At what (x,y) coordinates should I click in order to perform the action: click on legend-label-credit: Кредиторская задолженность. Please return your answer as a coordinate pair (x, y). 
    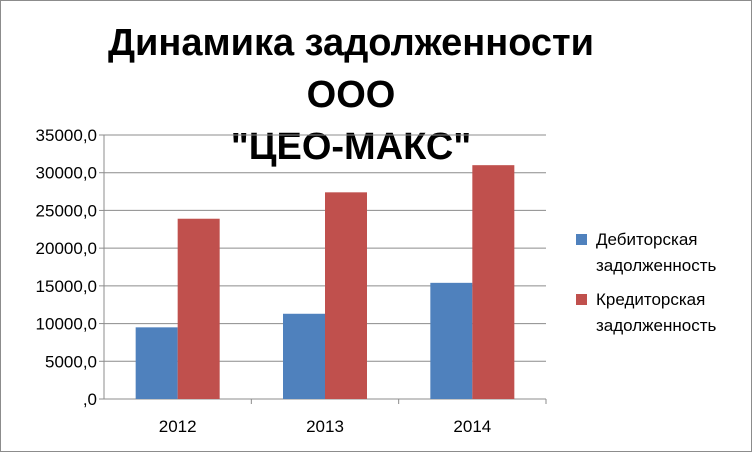
    Looking at the image, I should click on (656, 312).